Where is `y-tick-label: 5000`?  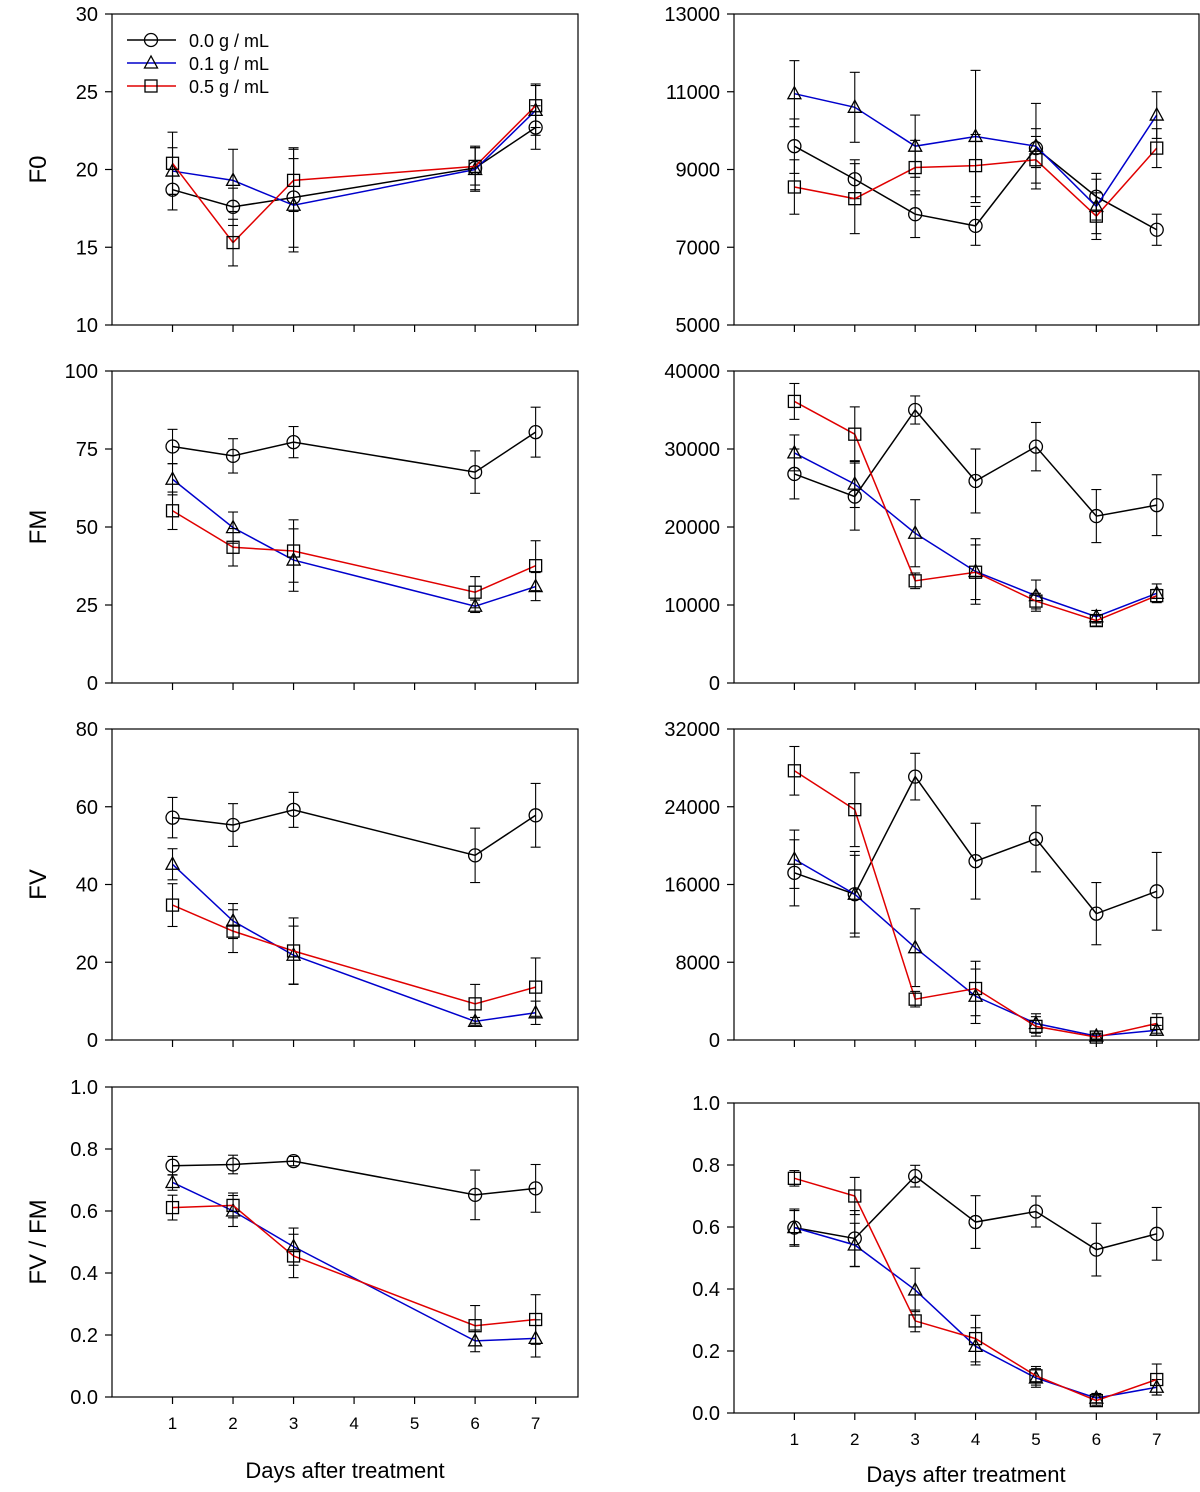
y-tick-label: 5000 is located at coordinates (698, 326).